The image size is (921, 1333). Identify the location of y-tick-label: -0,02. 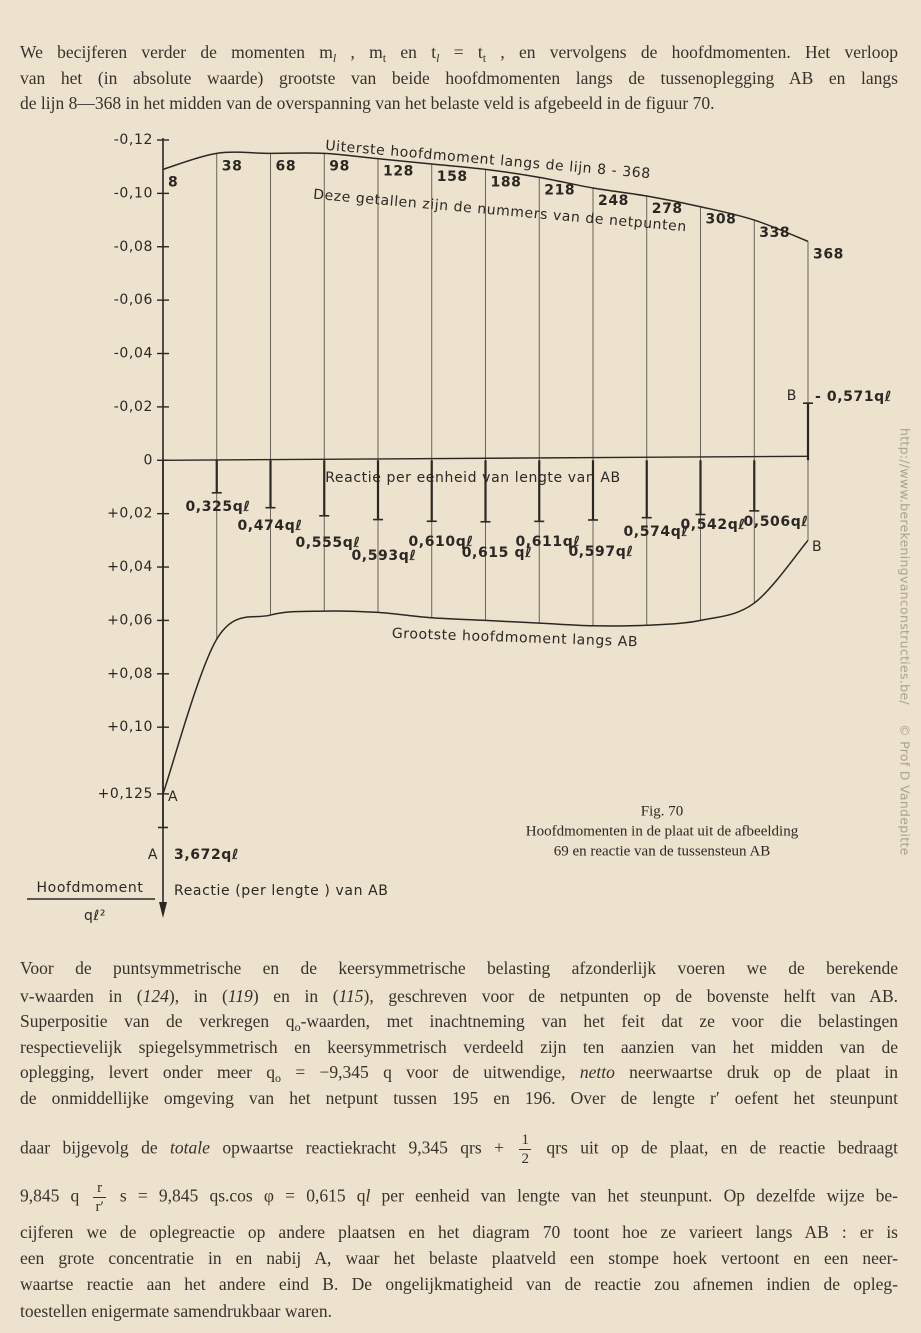
(133, 407).